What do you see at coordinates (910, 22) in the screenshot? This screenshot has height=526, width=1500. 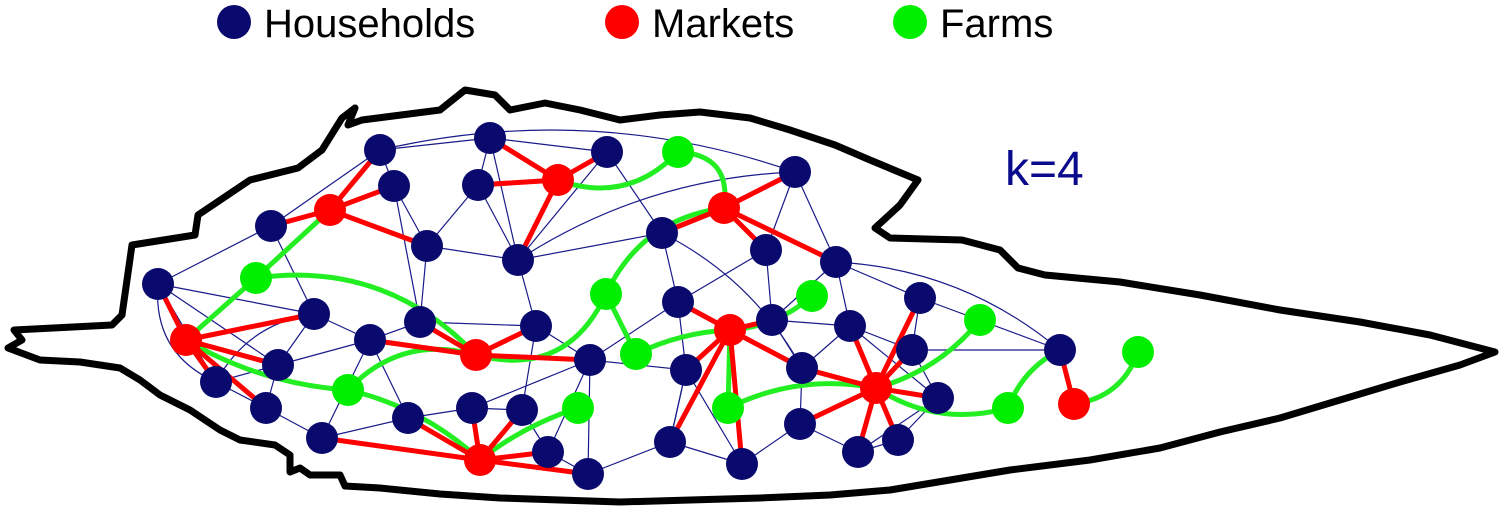 I see `legend-marker-farms` at bounding box center [910, 22].